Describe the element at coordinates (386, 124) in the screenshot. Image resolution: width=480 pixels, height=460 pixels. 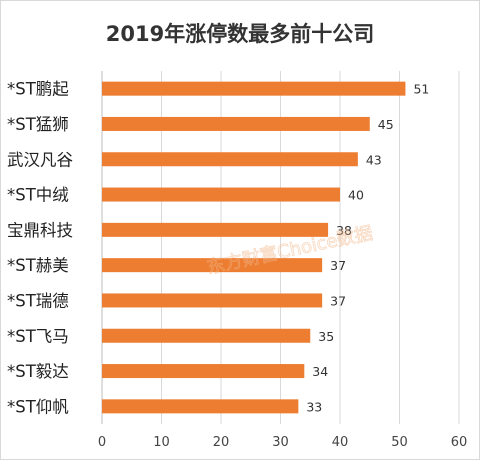
I see `value-label-1: 45` at that location.